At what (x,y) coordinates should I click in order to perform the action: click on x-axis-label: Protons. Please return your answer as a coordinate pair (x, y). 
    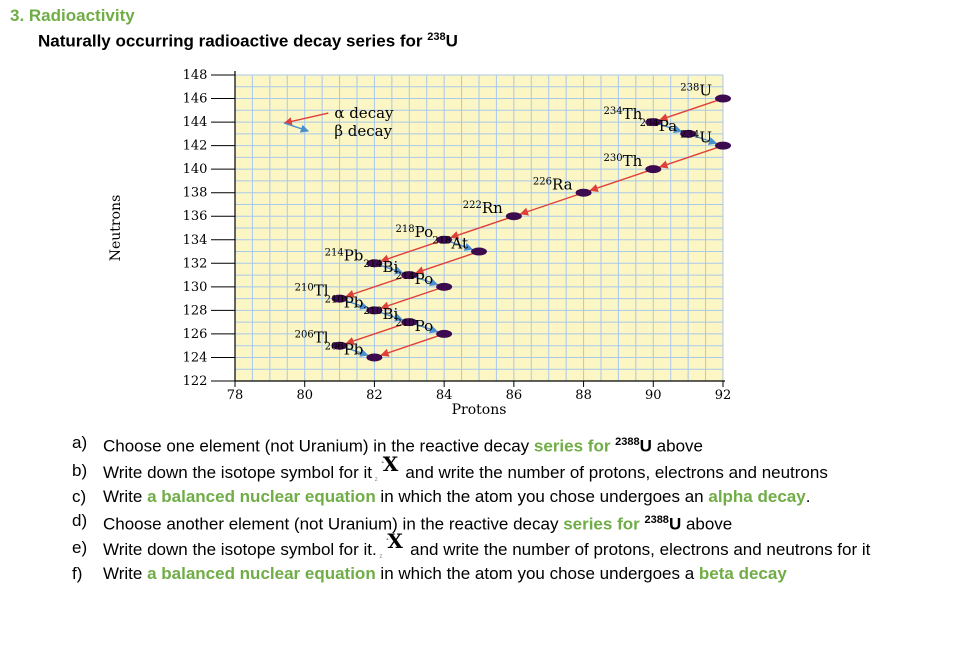
    Looking at the image, I should click on (479, 410).